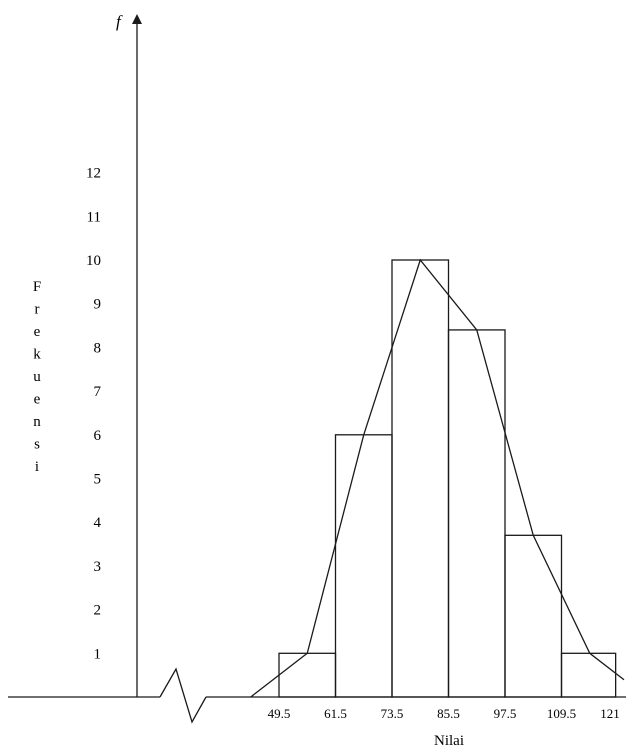 The height and width of the screenshot is (752, 626). I want to click on y-tick-label: 5, so click(98, 480).